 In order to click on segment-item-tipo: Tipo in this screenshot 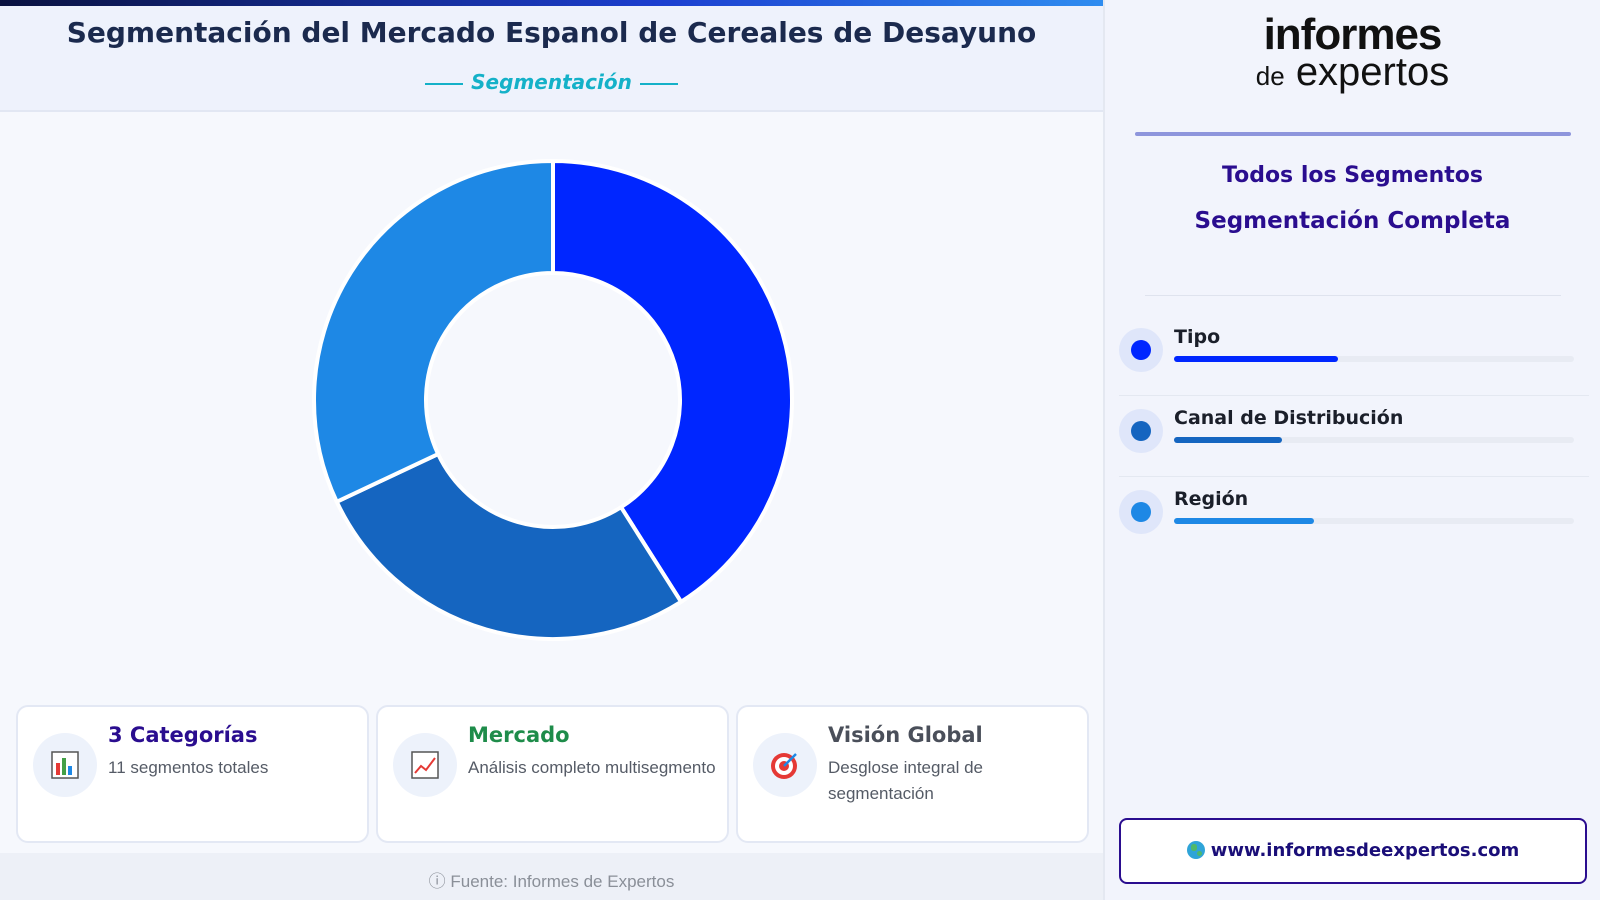, I will do `click(1354, 361)`.